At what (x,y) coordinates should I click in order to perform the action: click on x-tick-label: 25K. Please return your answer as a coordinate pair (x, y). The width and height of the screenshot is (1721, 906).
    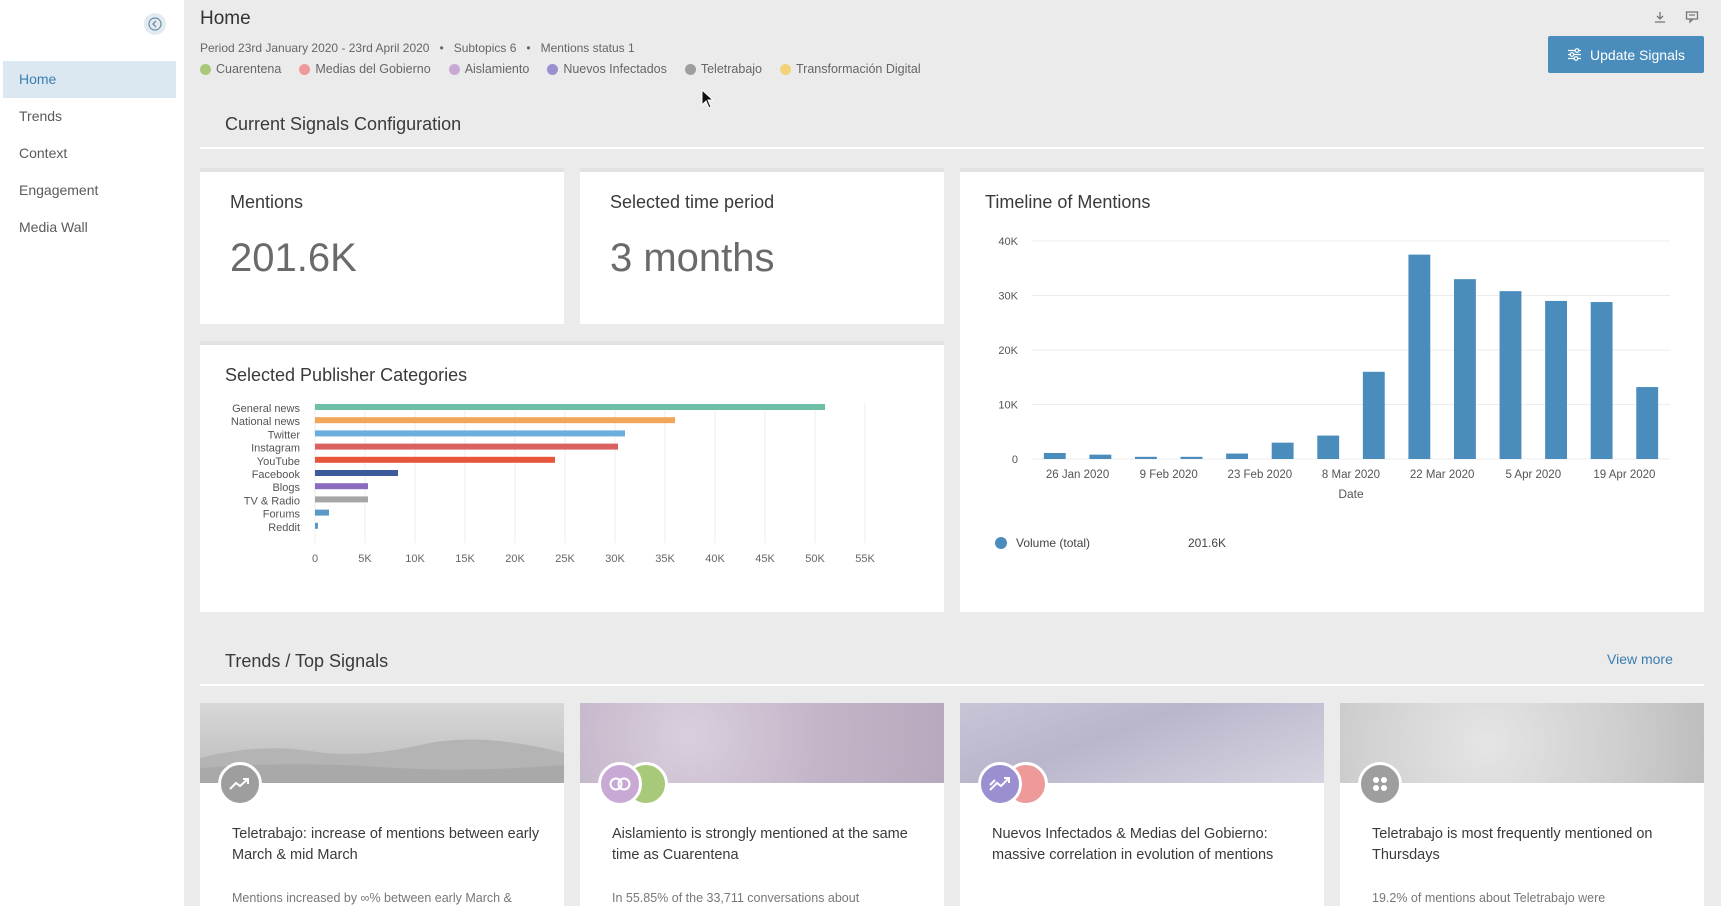
    Looking at the image, I should click on (565, 559).